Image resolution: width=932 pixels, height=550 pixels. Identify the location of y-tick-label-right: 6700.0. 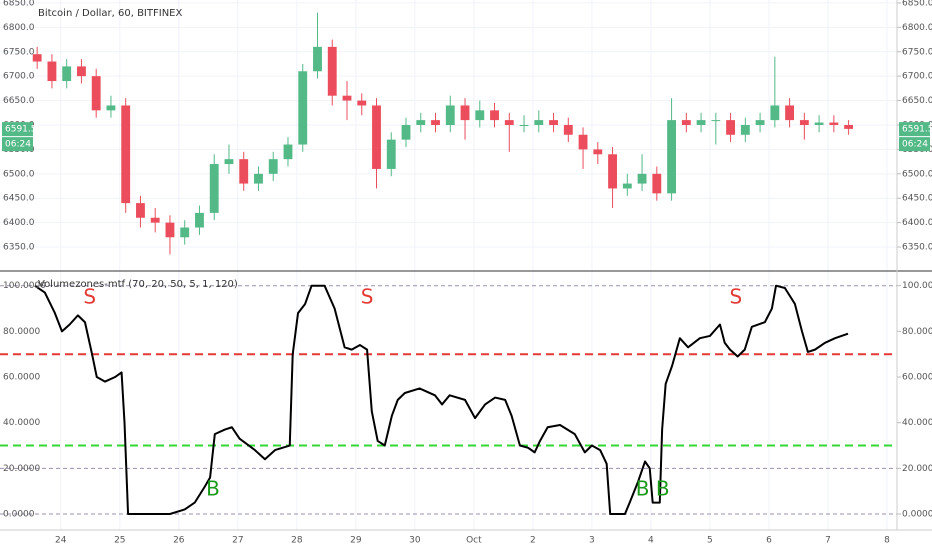
(917, 77).